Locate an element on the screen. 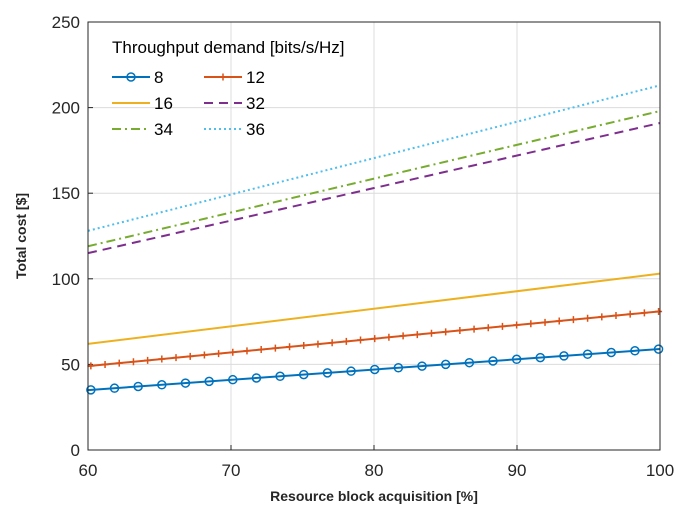  legend-32-label: 32 is located at coordinates (255, 103).